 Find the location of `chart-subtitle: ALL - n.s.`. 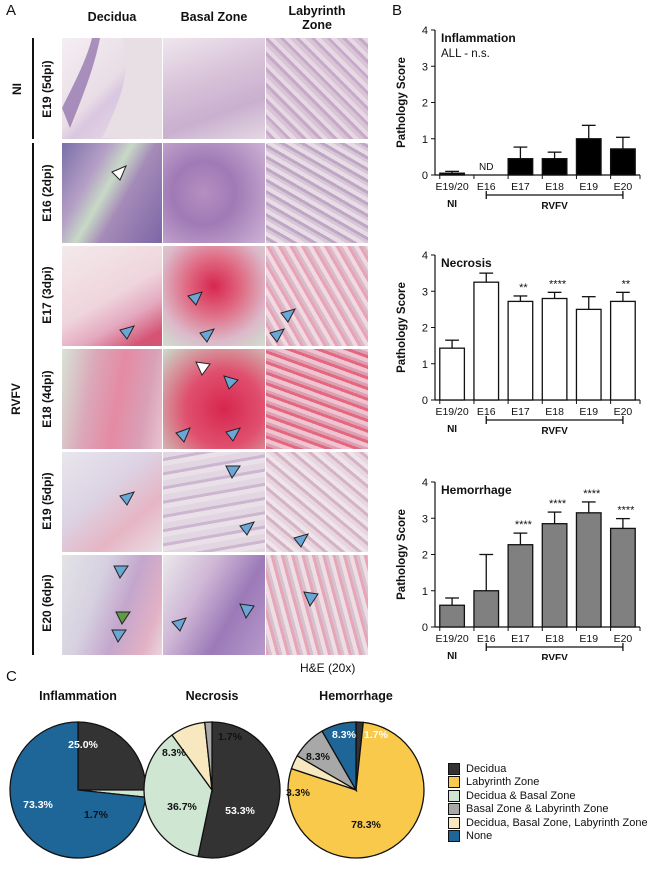

chart-subtitle: ALL - n.s. is located at coordinates (465, 54).